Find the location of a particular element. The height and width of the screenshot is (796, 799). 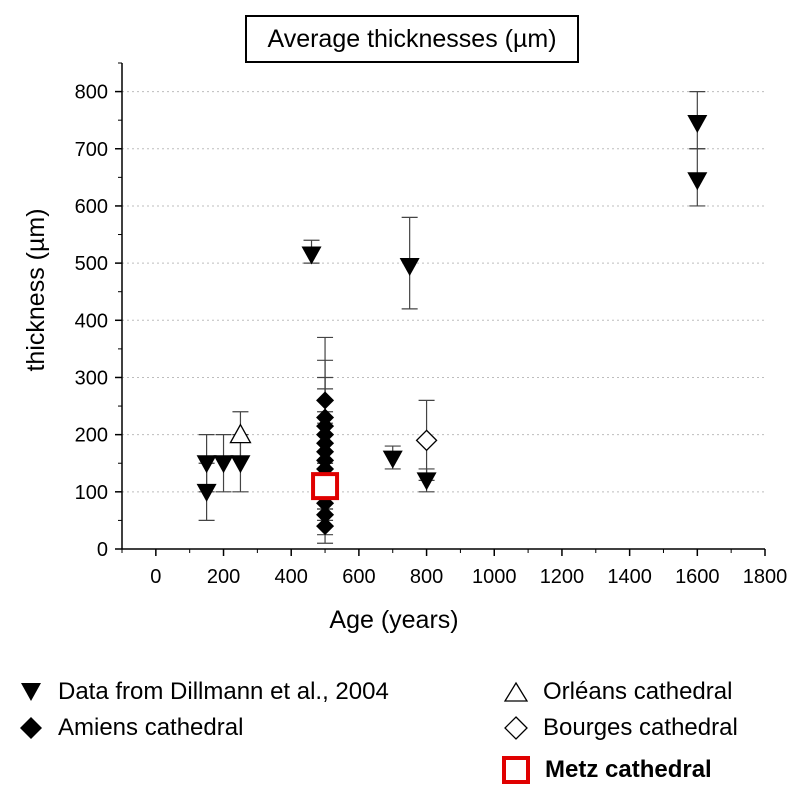

legend-label: Data from Dillmann et al., 2004 is located at coordinates (223, 691).